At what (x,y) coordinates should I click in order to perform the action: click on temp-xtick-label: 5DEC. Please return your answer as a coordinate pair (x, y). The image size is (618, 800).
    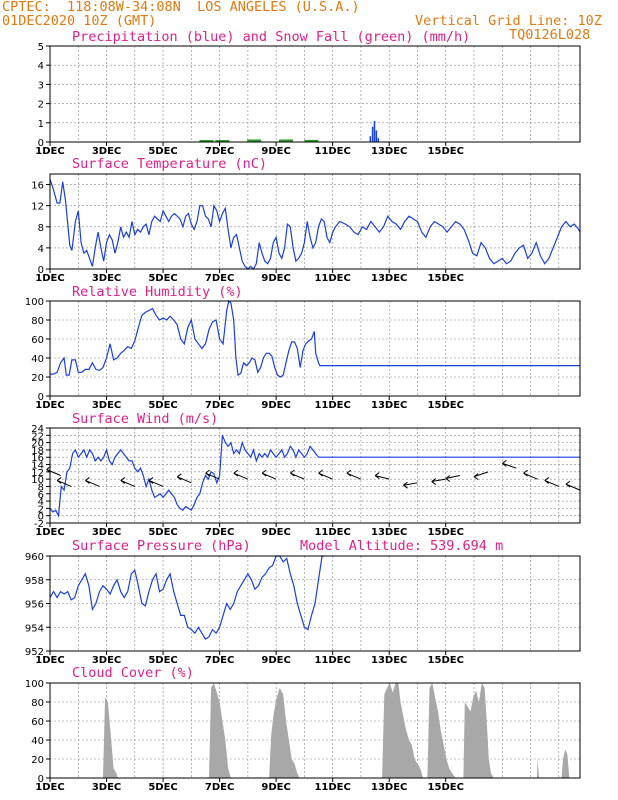
    Looking at the image, I should click on (162, 278).